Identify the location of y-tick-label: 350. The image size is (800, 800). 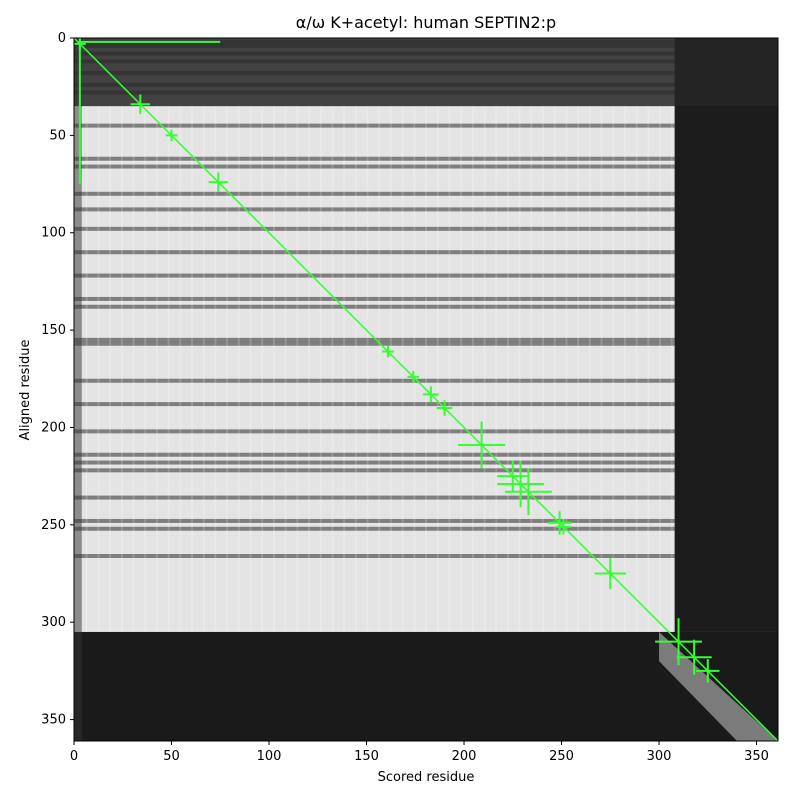
(53, 720).